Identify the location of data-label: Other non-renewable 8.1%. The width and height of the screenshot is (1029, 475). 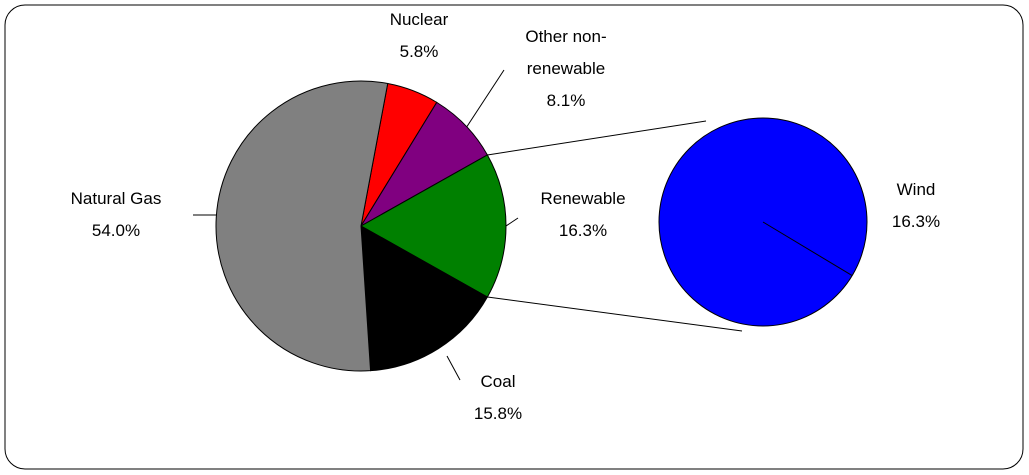
(566, 69).